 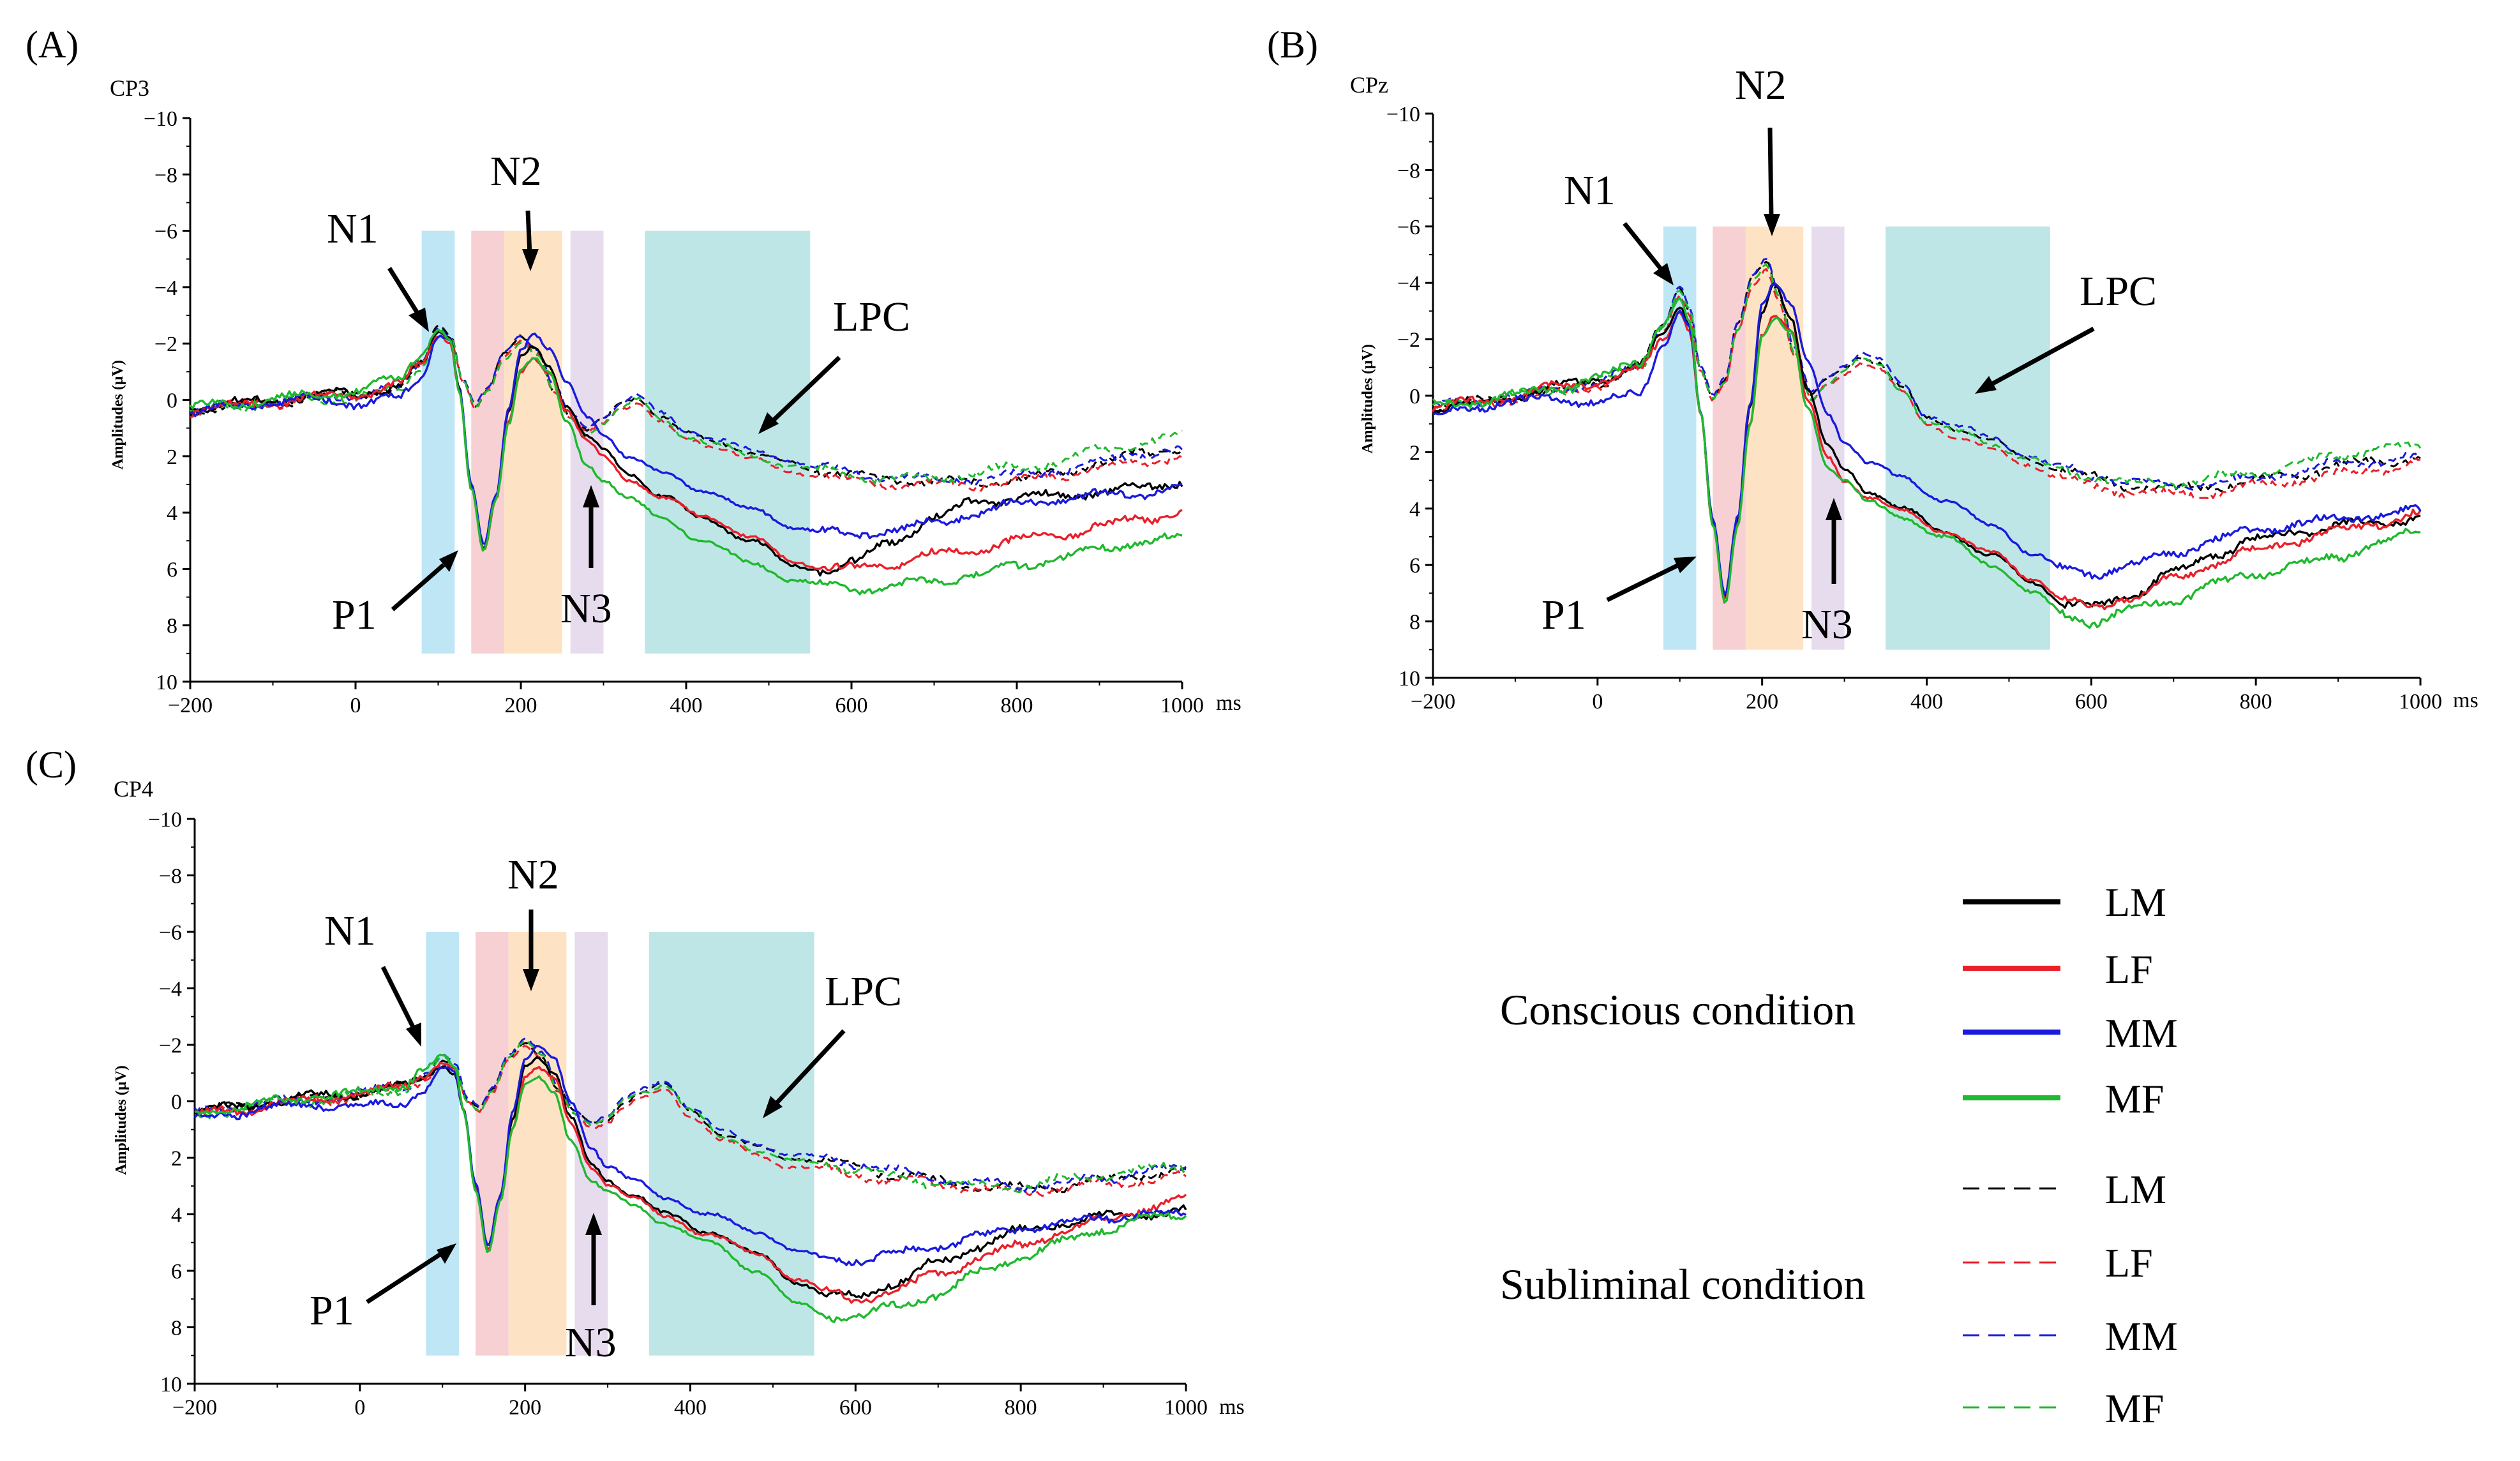 What do you see at coordinates (405, 293) in the screenshot?
I see `arrow-n1` at bounding box center [405, 293].